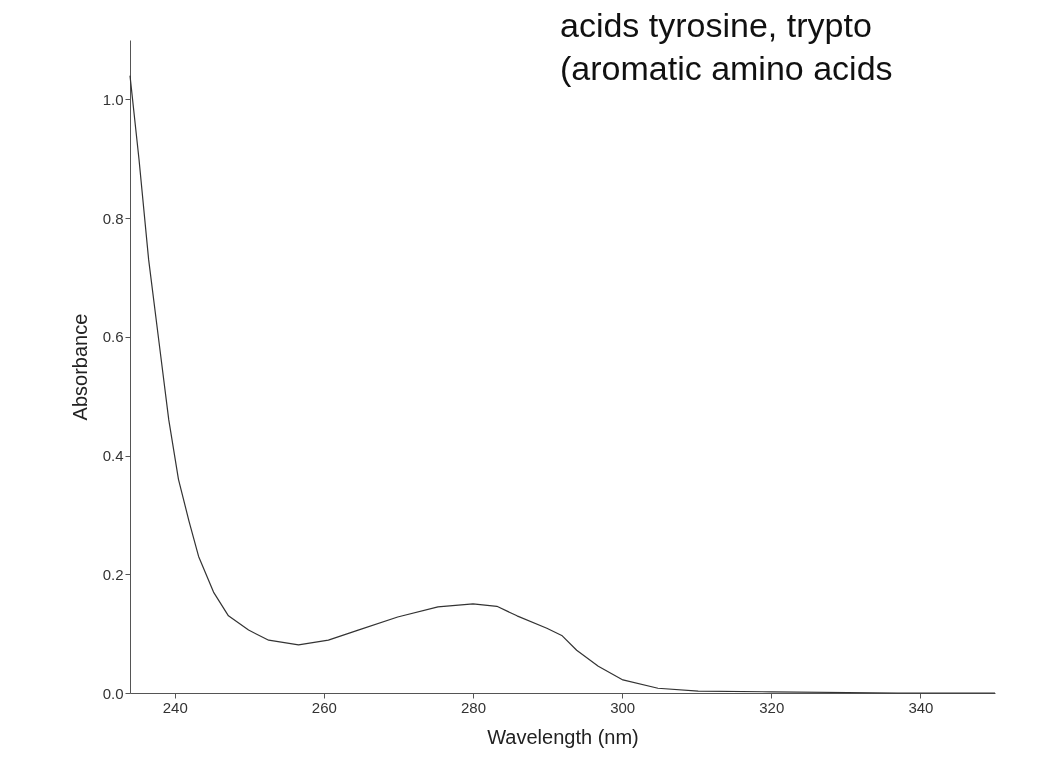  Describe the element at coordinates (716, 25) in the screenshot. I see `annotation: acids tyrosine, trypto` at that location.